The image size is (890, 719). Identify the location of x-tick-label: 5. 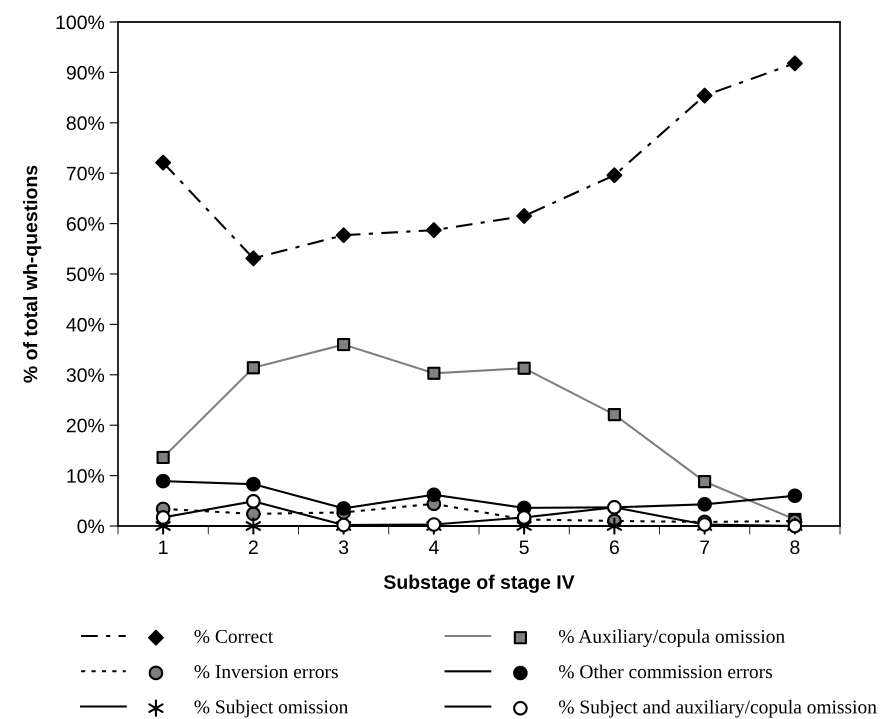
(524, 547).